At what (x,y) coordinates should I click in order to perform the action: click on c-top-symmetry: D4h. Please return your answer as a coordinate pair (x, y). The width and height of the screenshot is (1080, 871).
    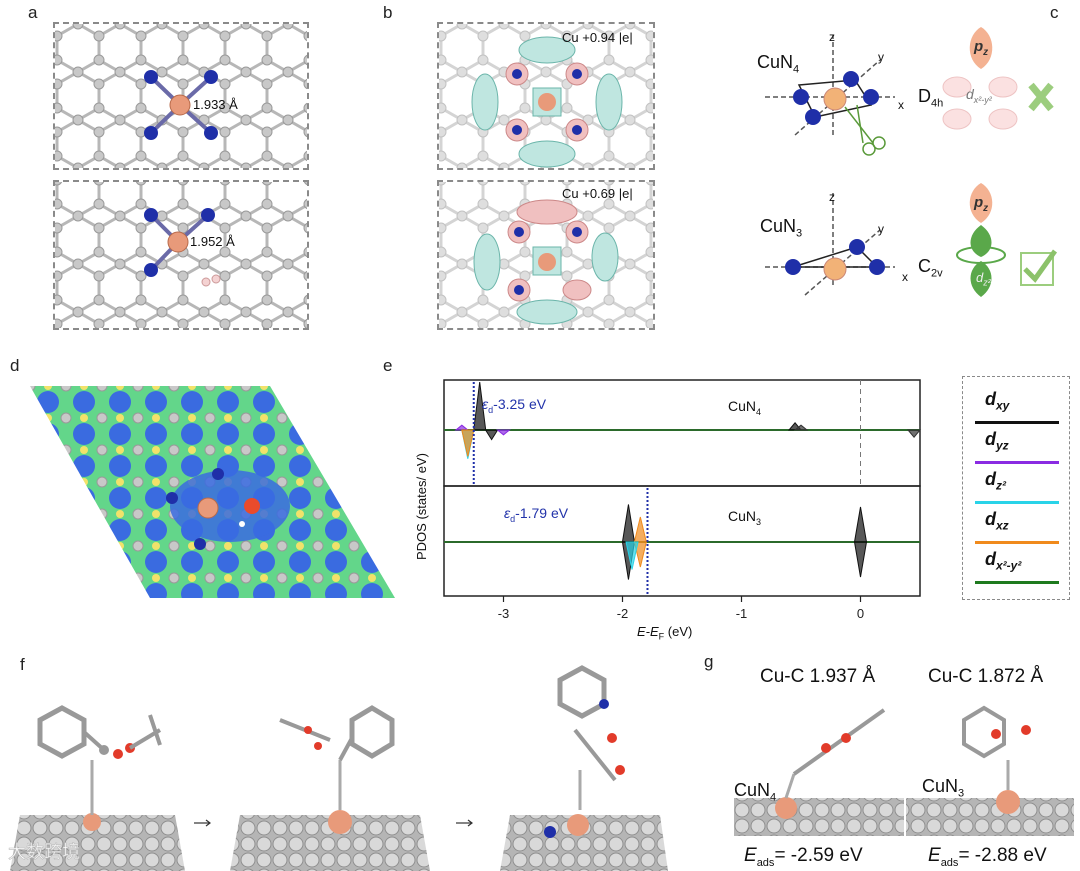
    Looking at the image, I should click on (931, 98).